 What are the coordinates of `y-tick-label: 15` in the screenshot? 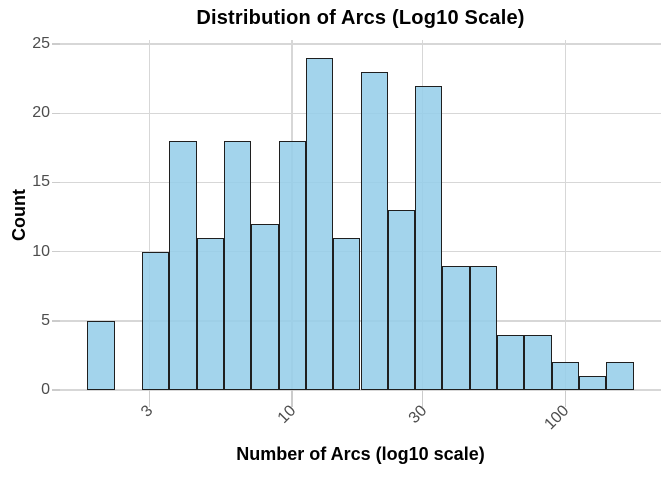 It's located at (41, 182).